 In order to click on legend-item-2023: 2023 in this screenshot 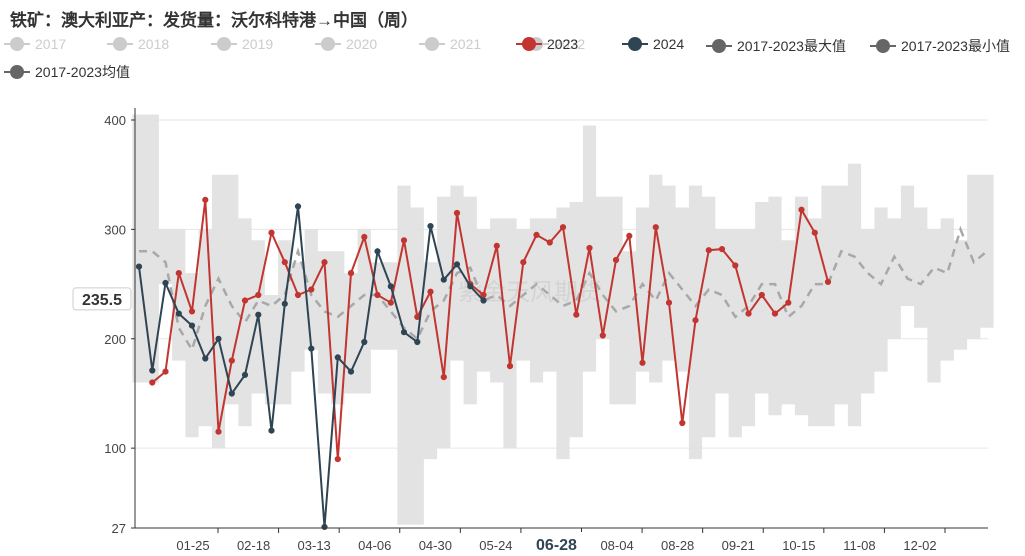, I will do `click(547, 44)`.